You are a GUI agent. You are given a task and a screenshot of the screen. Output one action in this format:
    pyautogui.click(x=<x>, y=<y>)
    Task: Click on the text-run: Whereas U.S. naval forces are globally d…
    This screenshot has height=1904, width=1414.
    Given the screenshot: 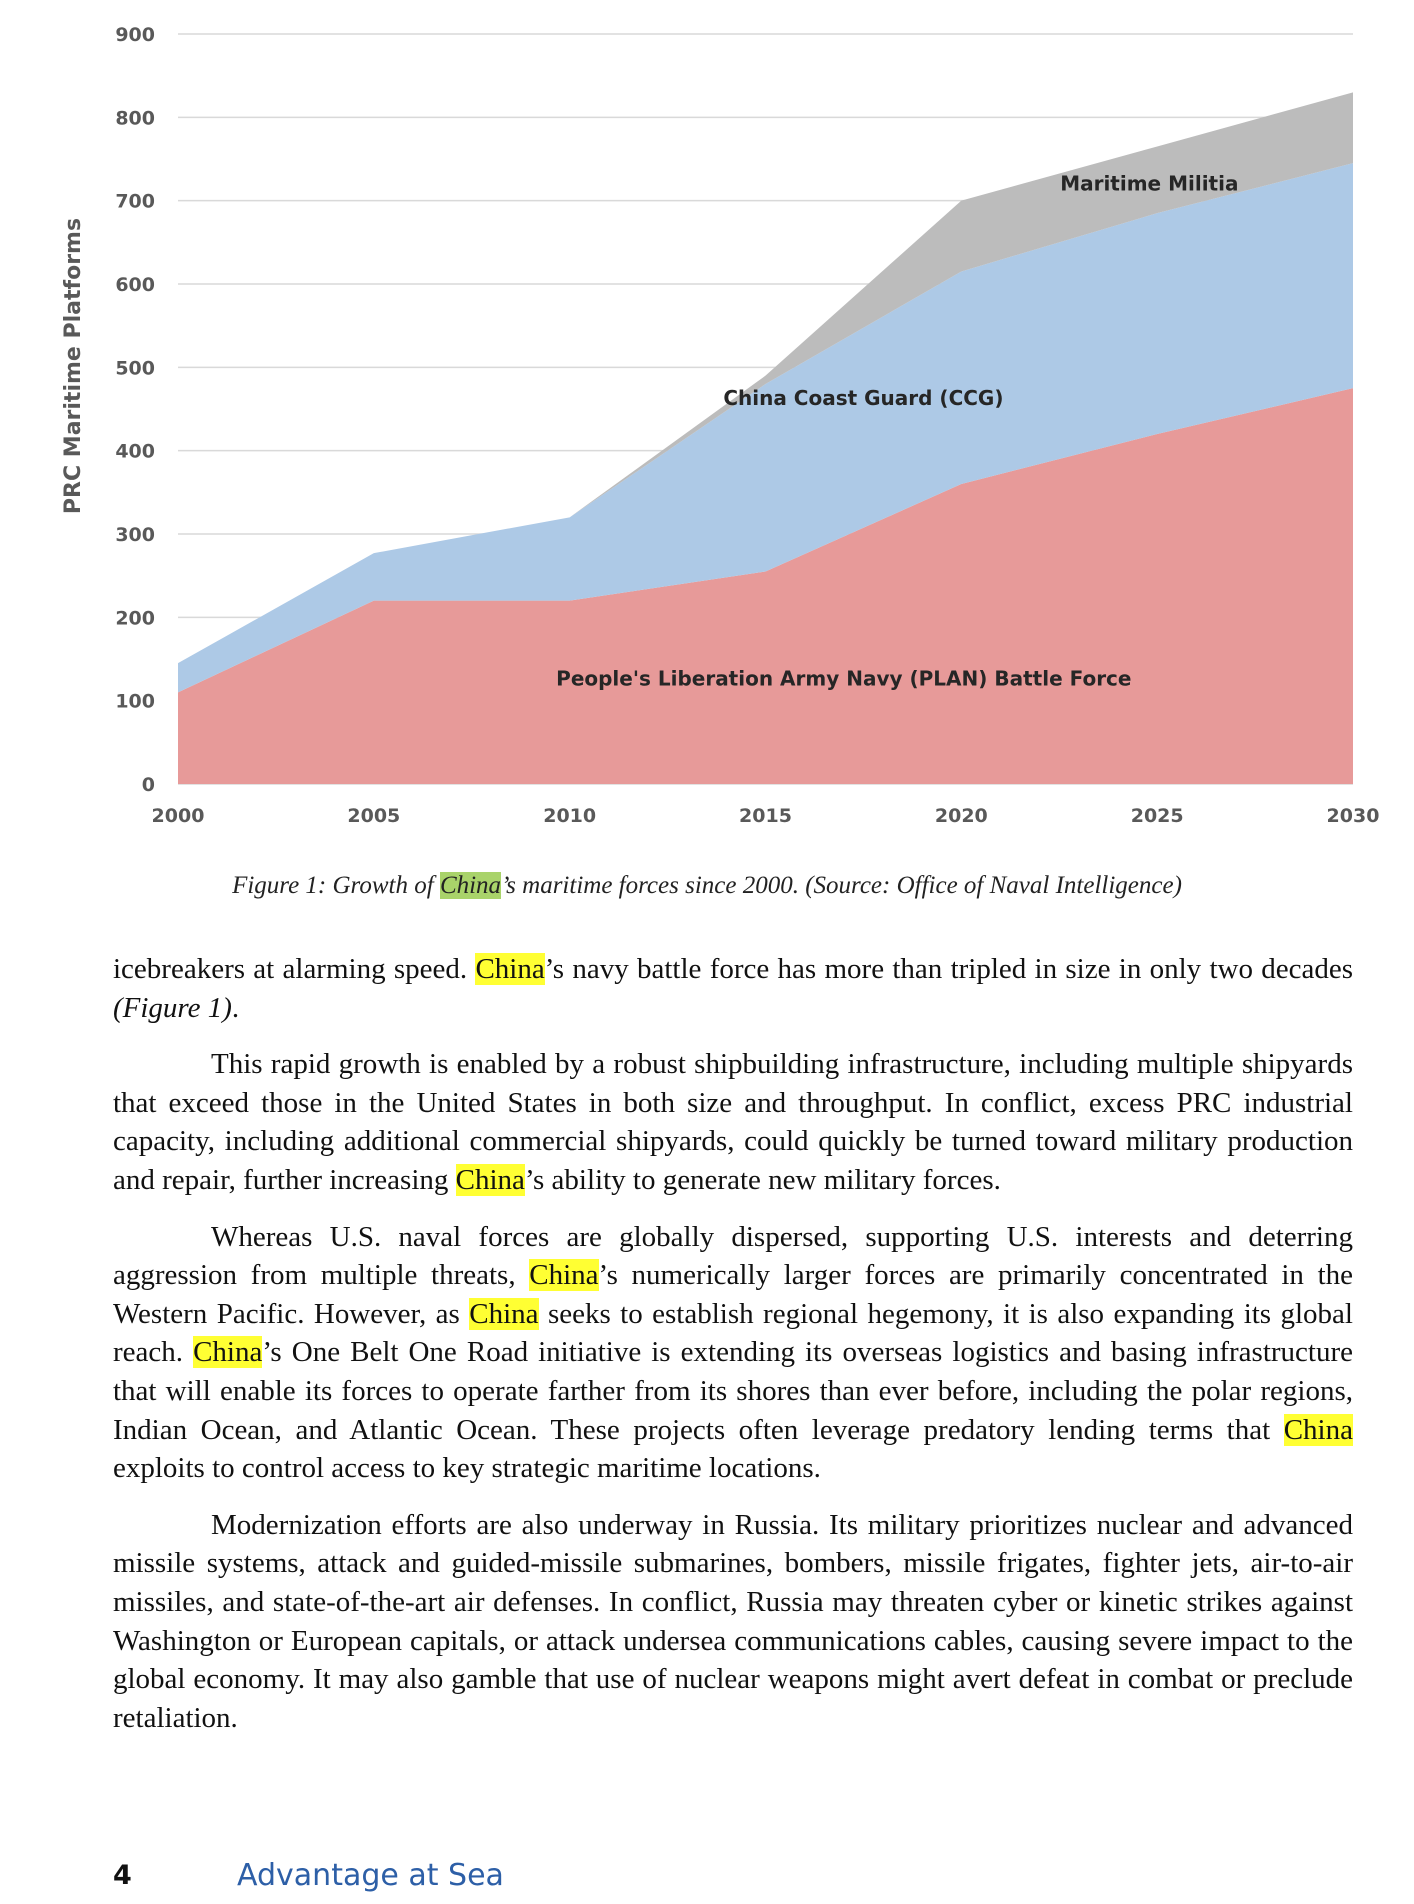 What is the action you would take?
    pyautogui.click(x=733, y=1256)
    